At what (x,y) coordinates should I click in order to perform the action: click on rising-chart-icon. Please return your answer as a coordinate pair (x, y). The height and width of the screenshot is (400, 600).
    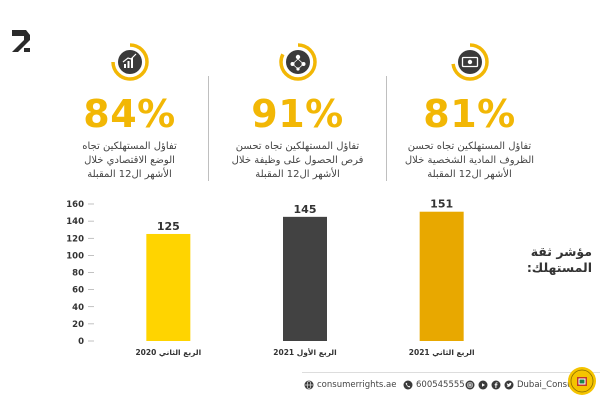
    Looking at the image, I should click on (129, 62).